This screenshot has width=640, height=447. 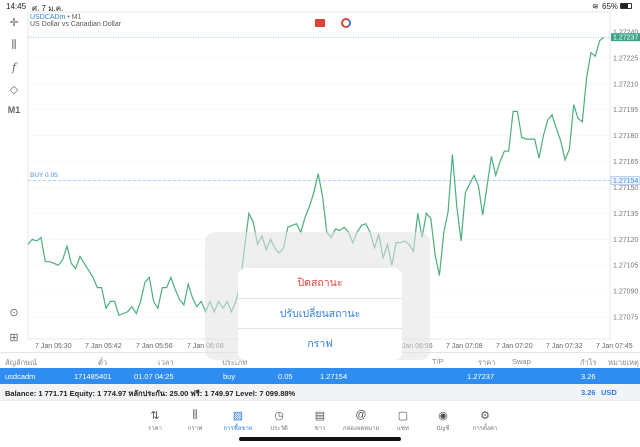 I want to click on symbol-description: US Dollar vs Canadian Dollar, so click(x=76, y=24).